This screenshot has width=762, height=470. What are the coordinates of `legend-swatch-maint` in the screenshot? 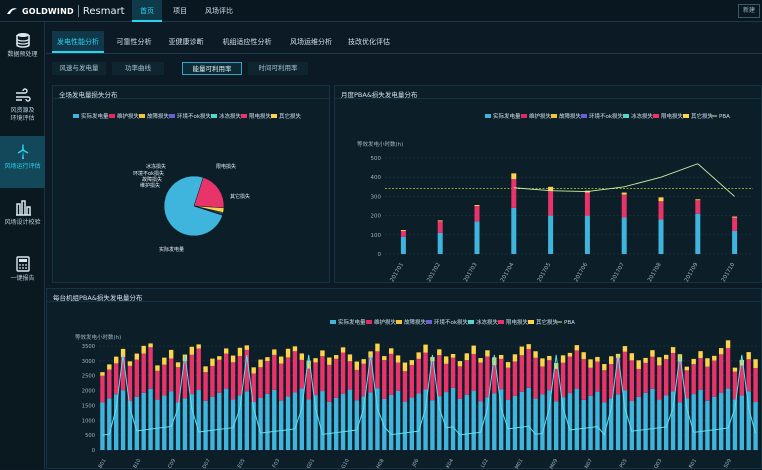 It's located at (524, 116).